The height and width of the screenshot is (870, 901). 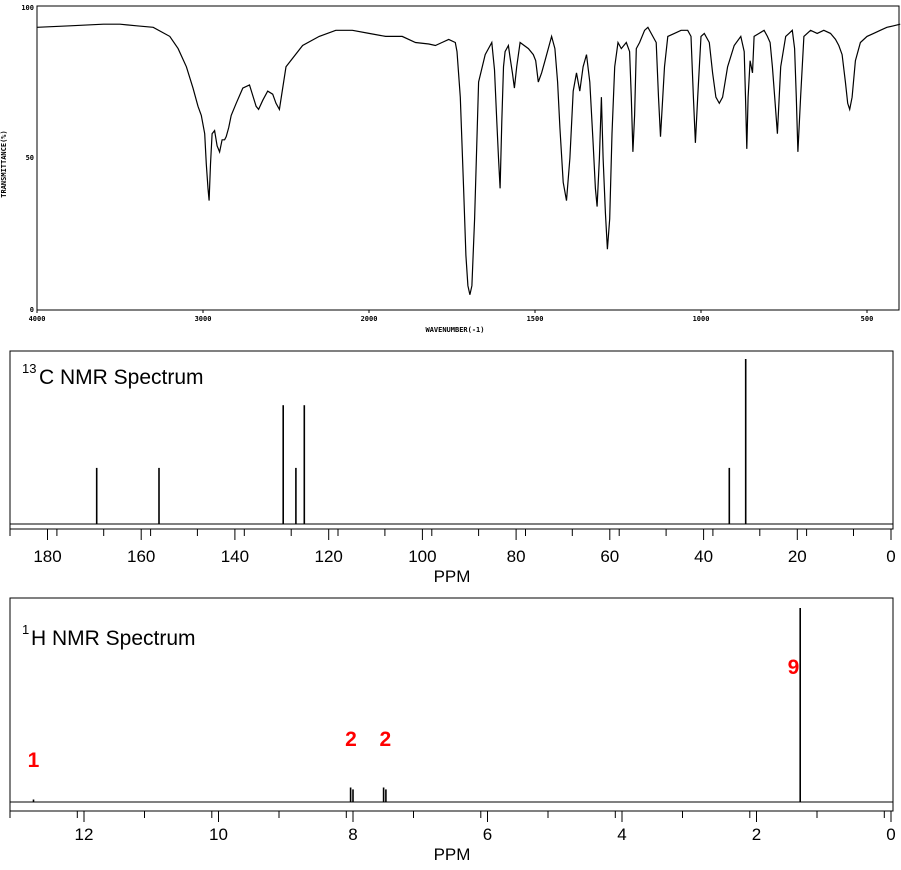 What do you see at coordinates (701, 319) in the screenshot?
I see `ir-x-tick-label: 1000` at bounding box center [701, 319].